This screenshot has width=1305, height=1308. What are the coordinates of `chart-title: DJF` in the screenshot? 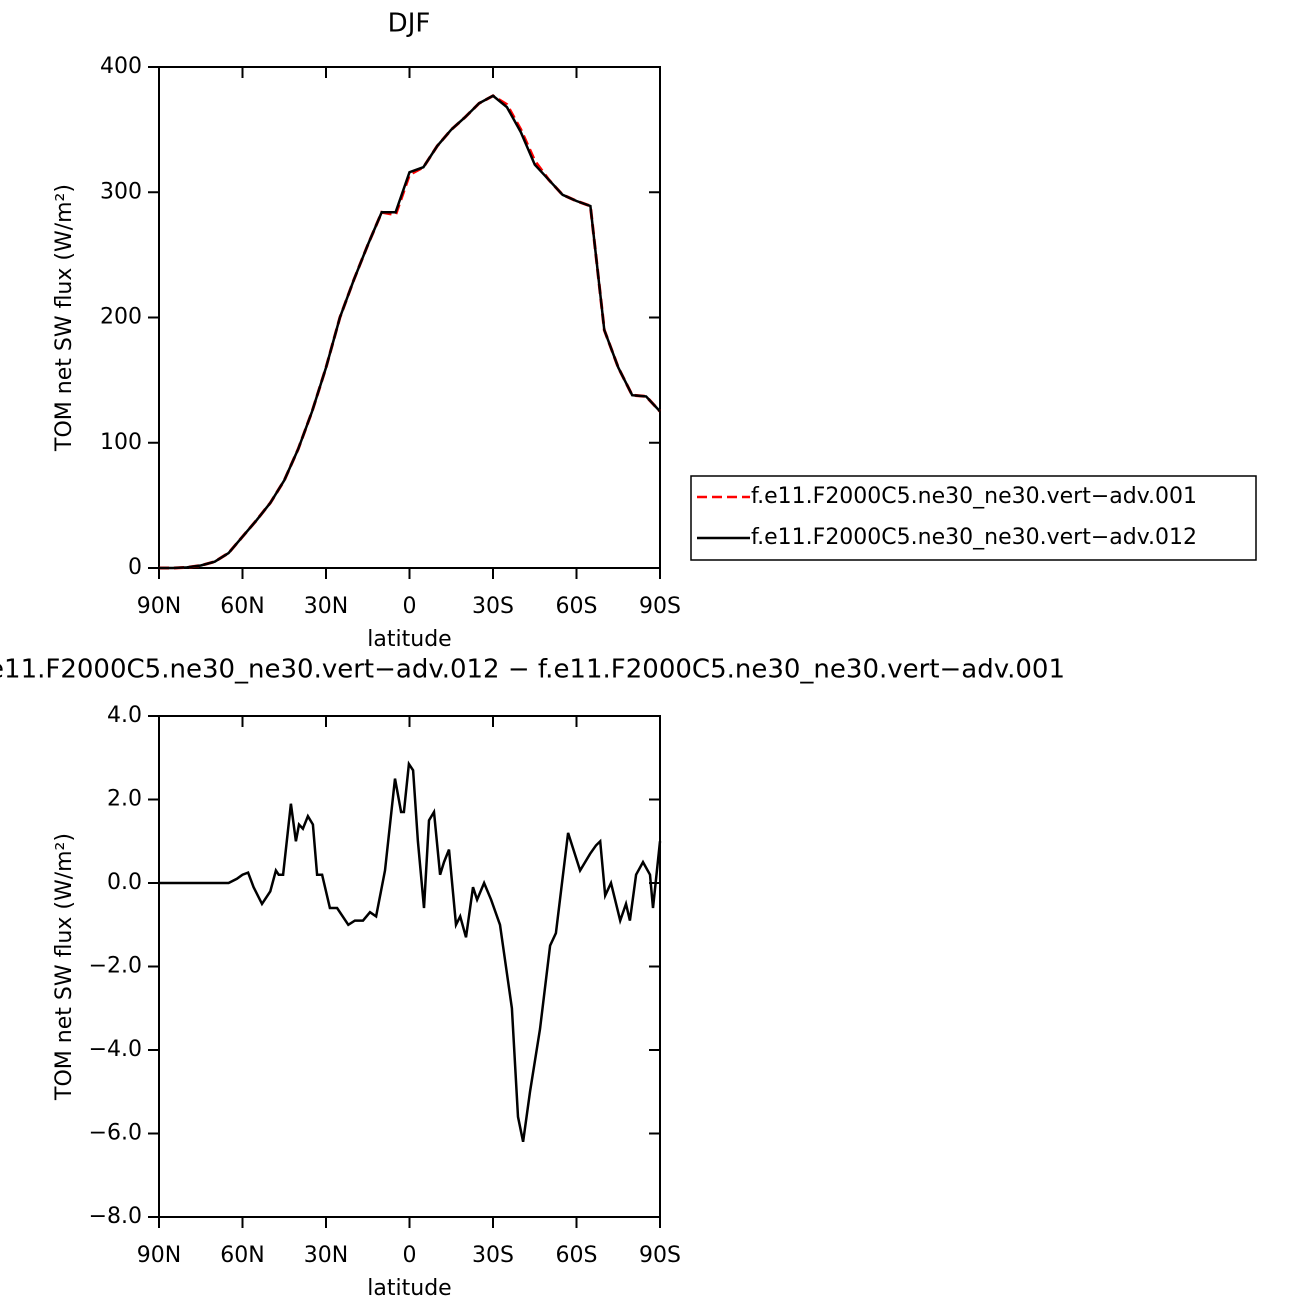 It's located at (409, 24).